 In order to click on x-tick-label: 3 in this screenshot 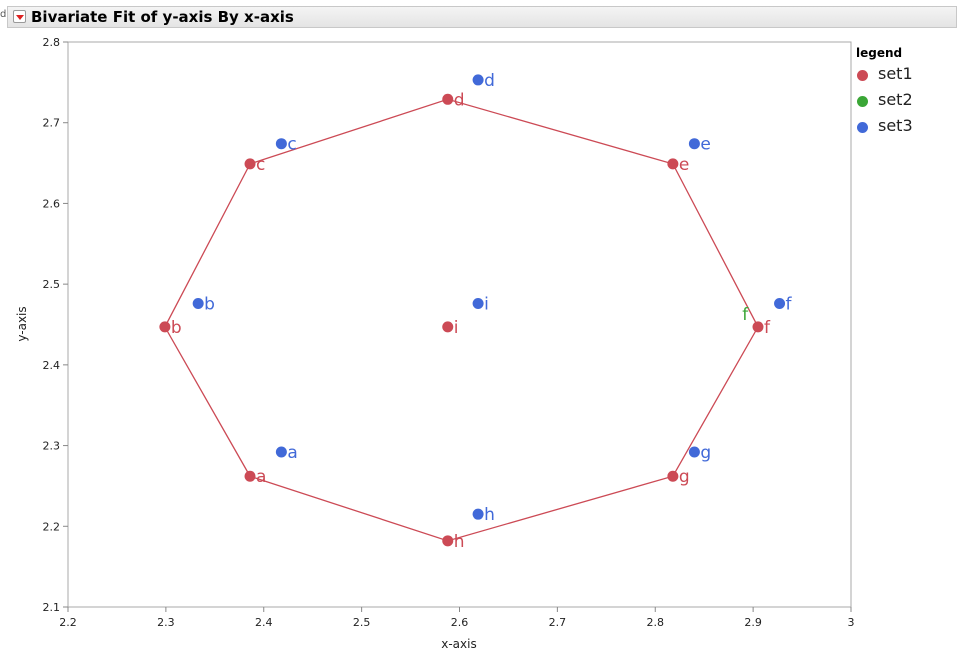, I will do `click(851, 622)`.